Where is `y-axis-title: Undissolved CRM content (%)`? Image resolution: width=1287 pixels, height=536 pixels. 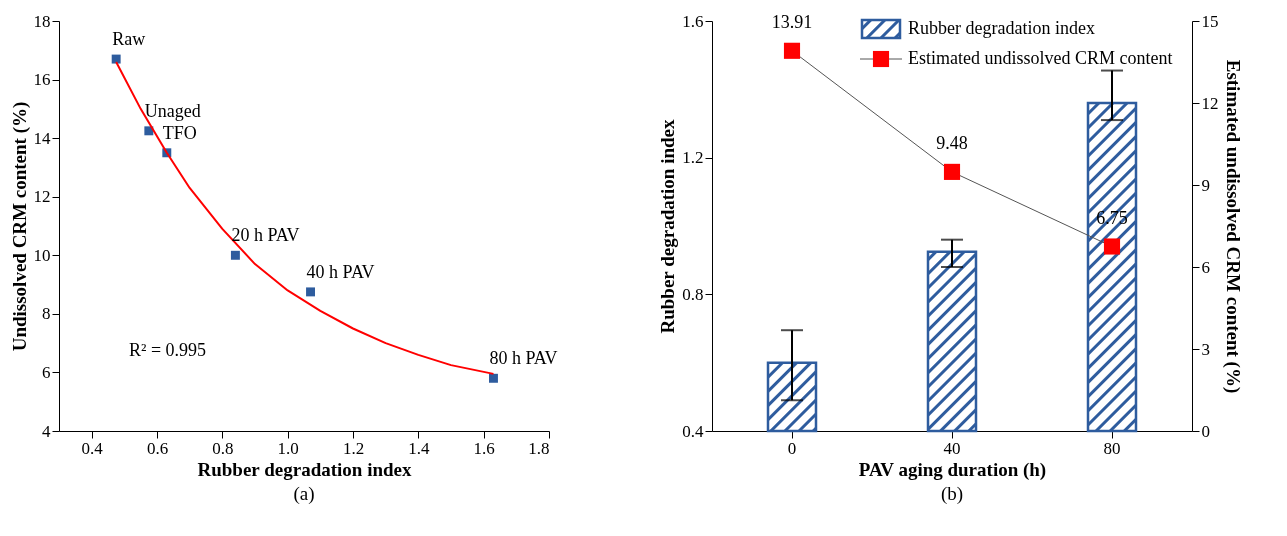 y-axis-title: Undissolved CRM content (%) is located at coordinates (19, 226).